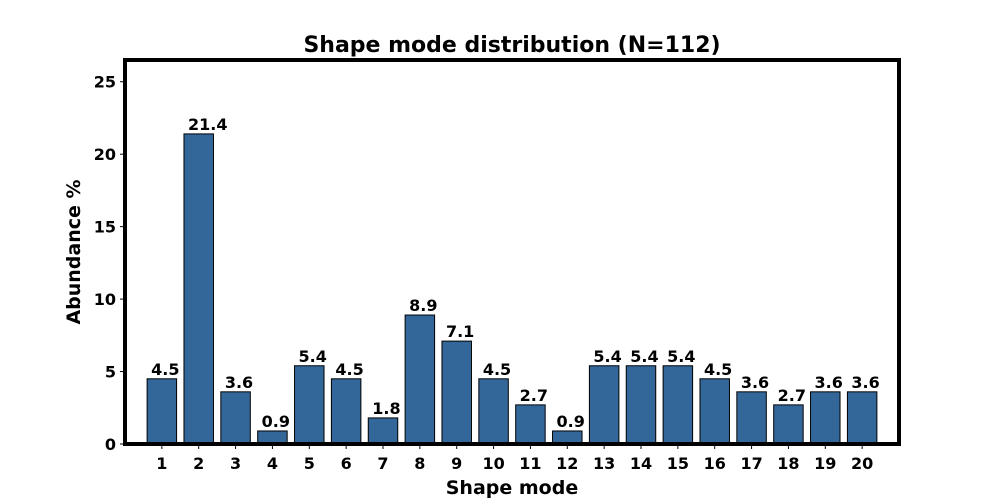 The height and width of the screenshot is (500, 1000). Describe the element at coordinates (235, 463) in the screenshot. I see `x-tick-label-3: 3` at that location.